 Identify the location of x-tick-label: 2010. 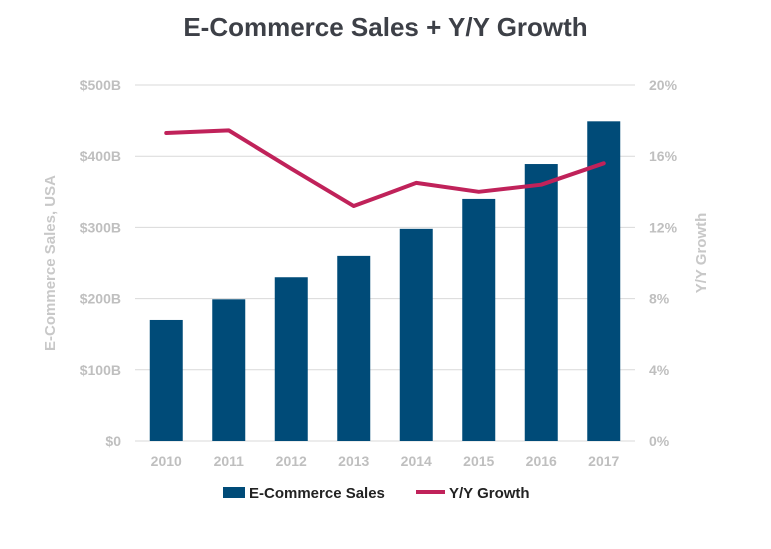
(166, 461).